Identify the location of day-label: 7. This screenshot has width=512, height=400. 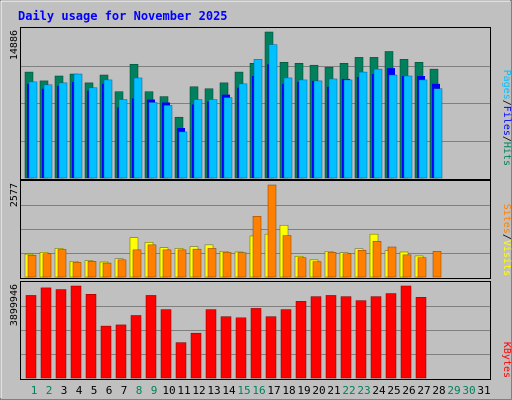
(124, 390).